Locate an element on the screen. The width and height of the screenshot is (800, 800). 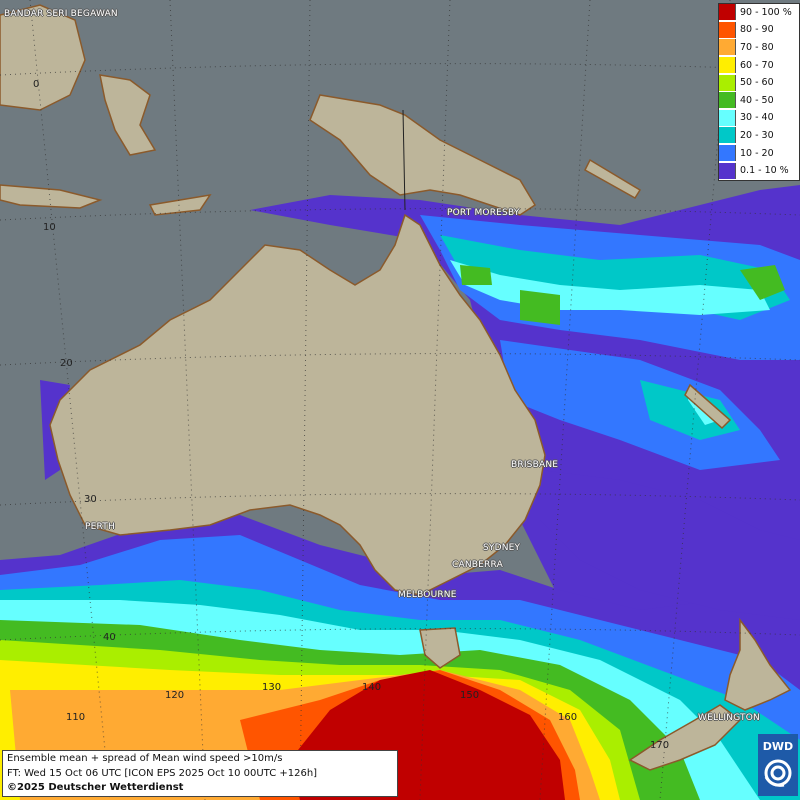
legend-label: 30 - 40 is located at coordinates (757, 118).